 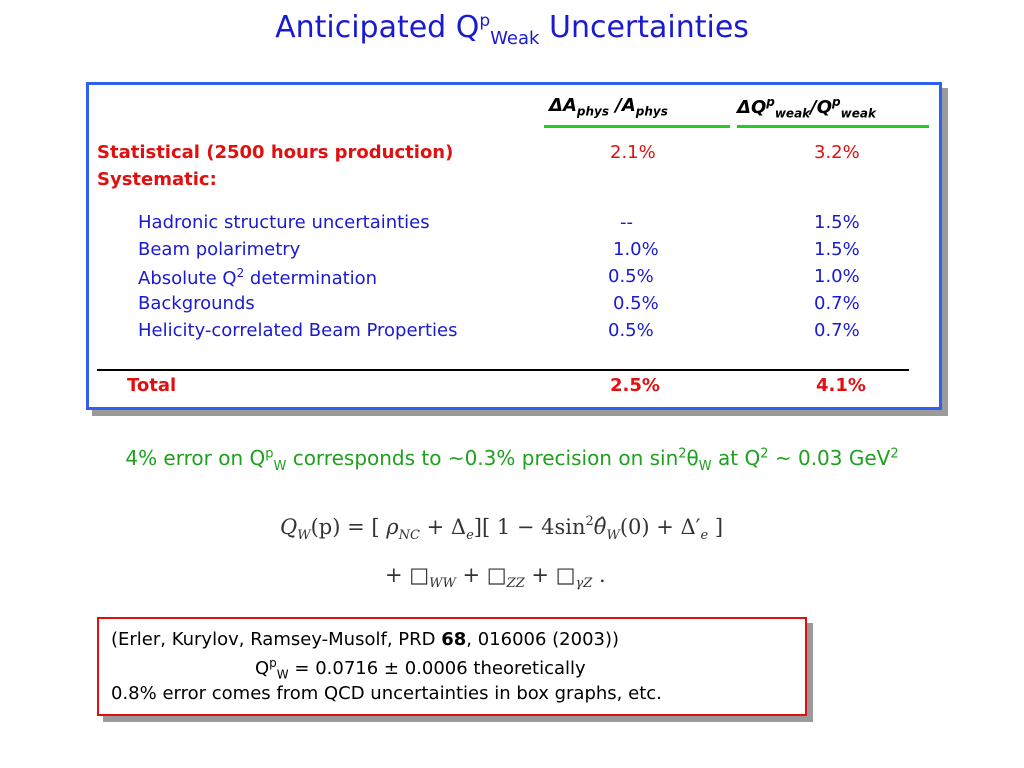 What do you see at coordinates (841, 385) in the screenshot?
I see `total-q: 4.1%` at bounding box center [841, 385].